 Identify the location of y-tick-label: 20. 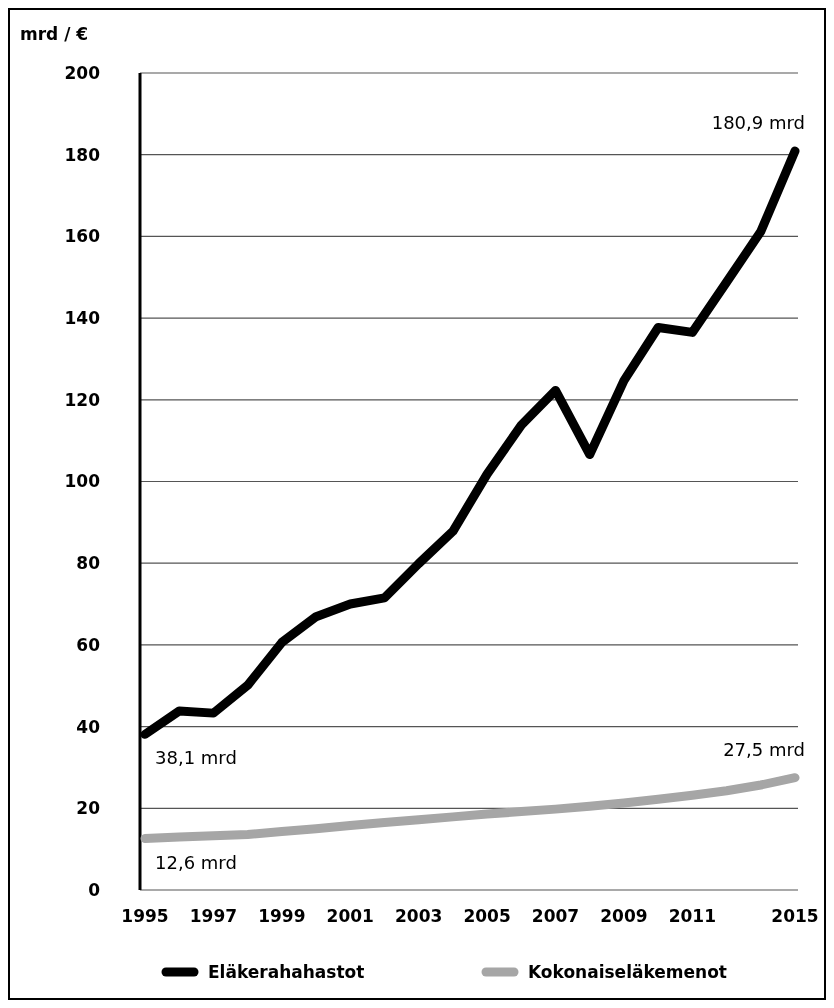
(88, 808).